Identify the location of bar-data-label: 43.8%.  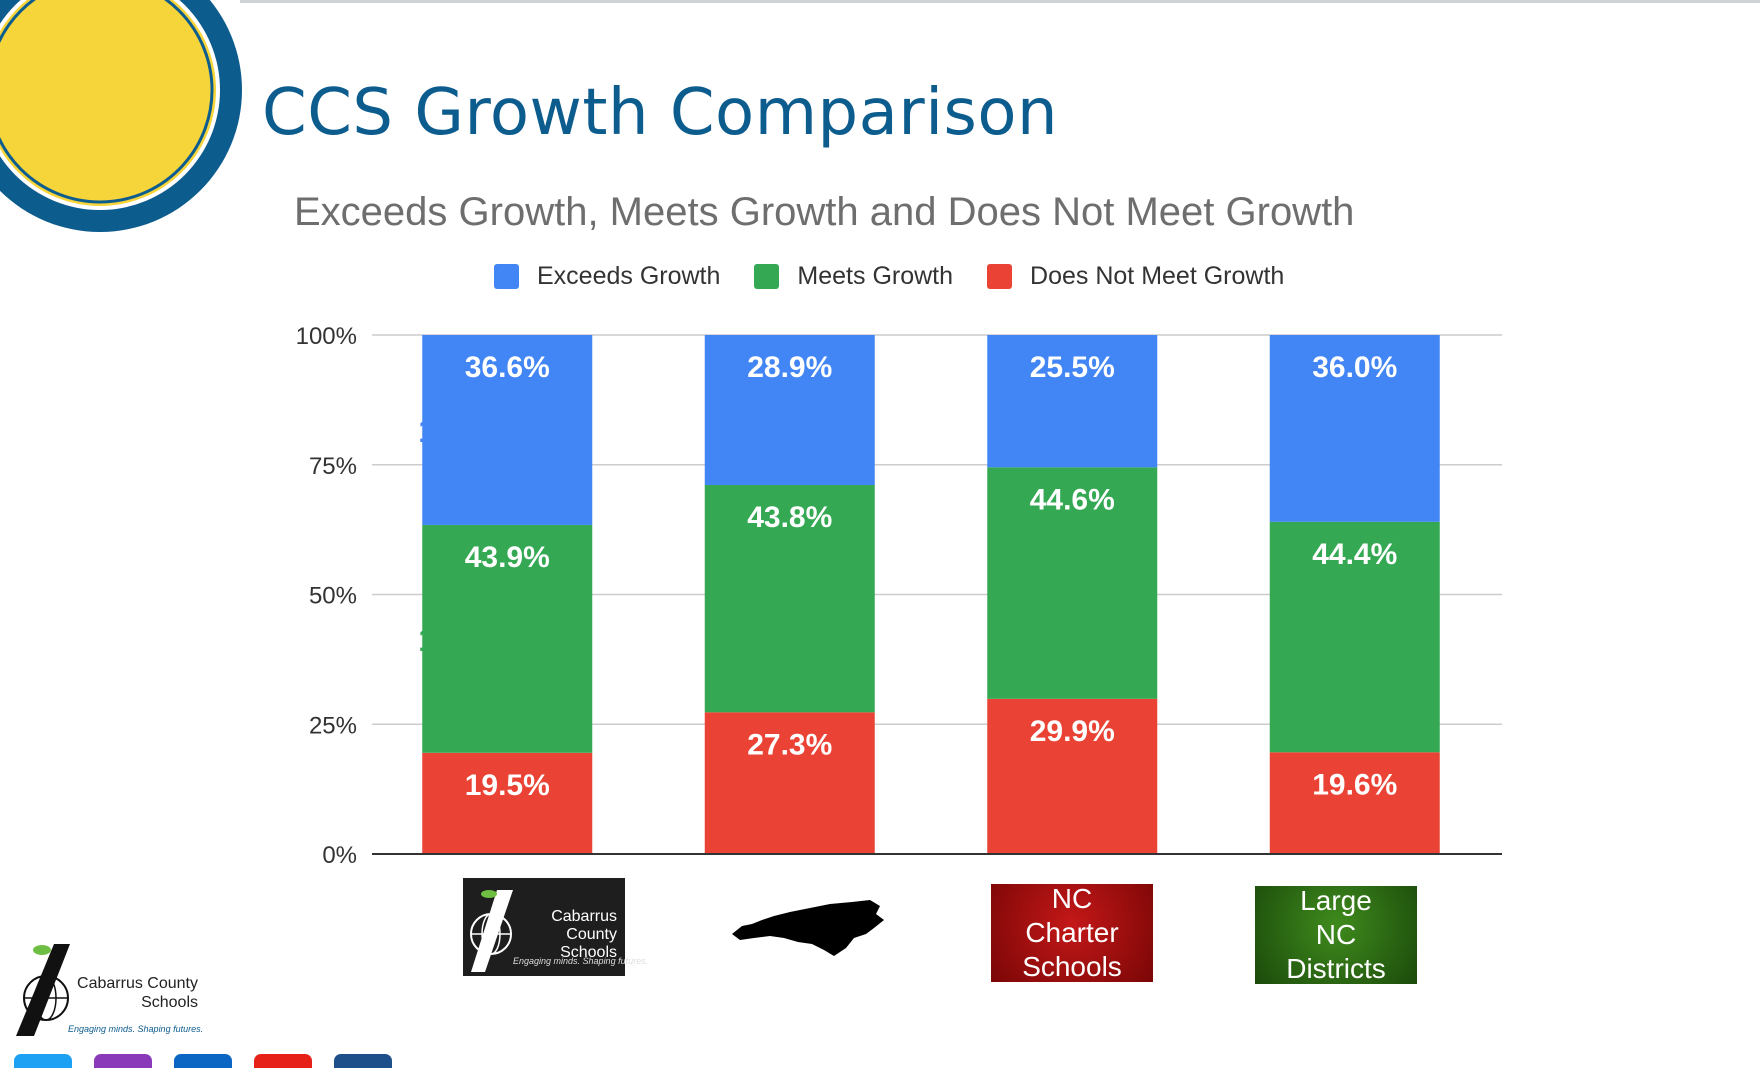
(789, 517).